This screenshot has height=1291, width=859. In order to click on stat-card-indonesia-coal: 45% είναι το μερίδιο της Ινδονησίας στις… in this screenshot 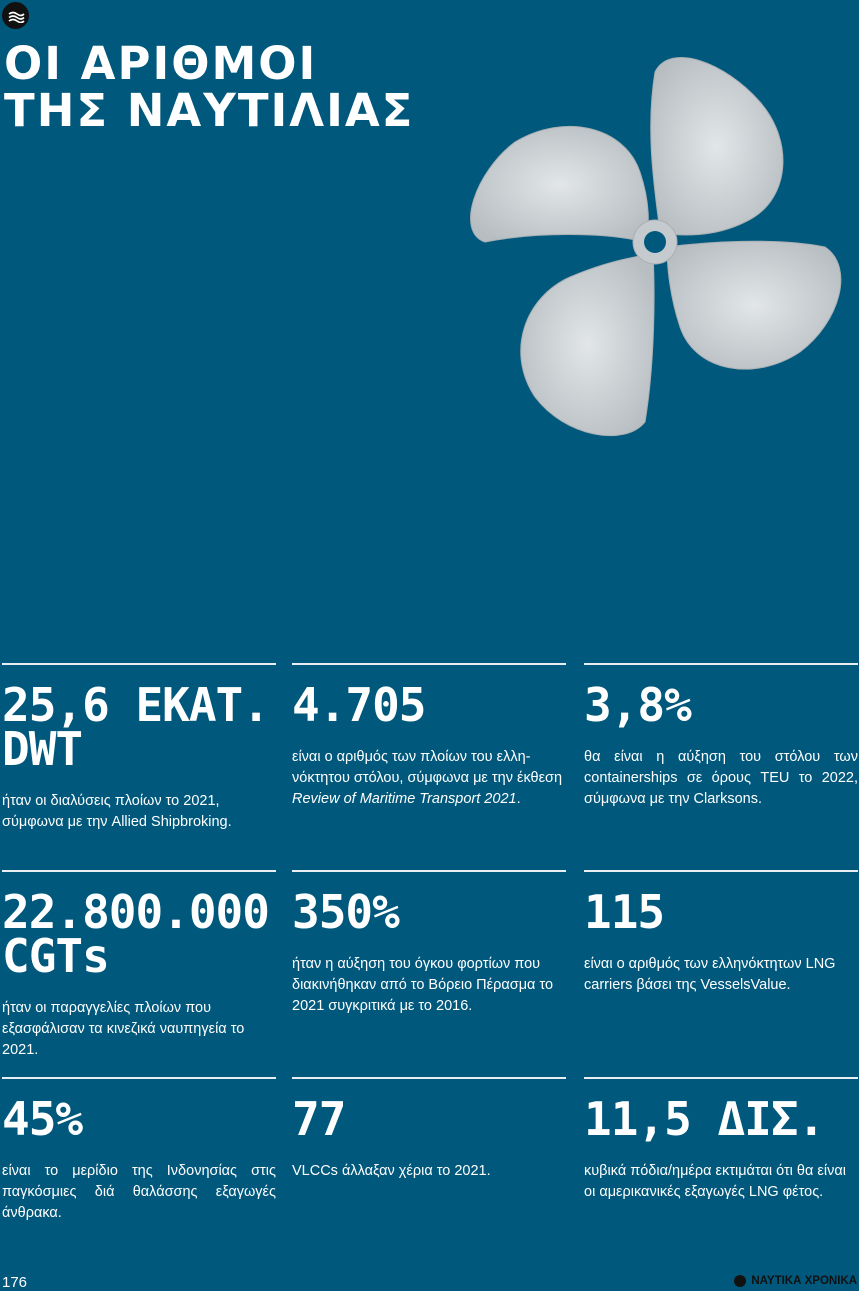, I will do `click(139, 1150)`.